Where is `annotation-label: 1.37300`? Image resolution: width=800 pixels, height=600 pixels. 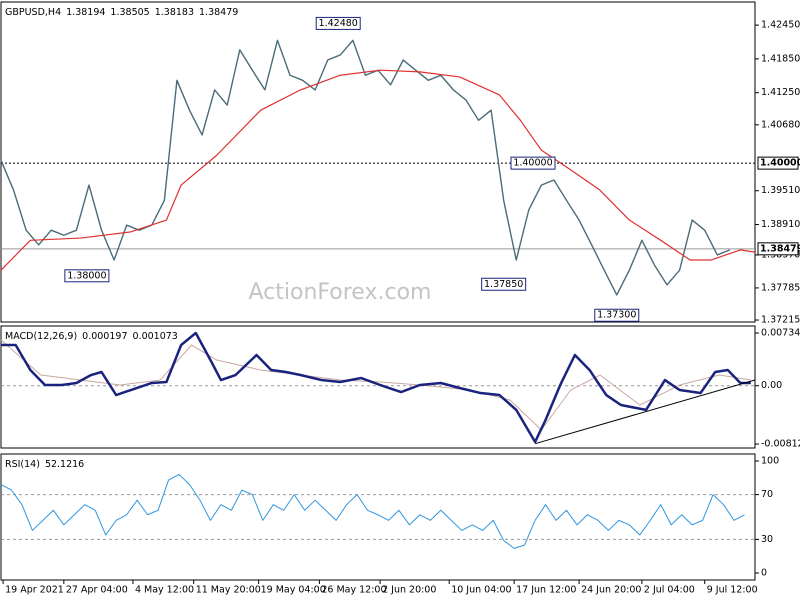 annotation-label: 1.37300 is located at coordinates (616, 315).